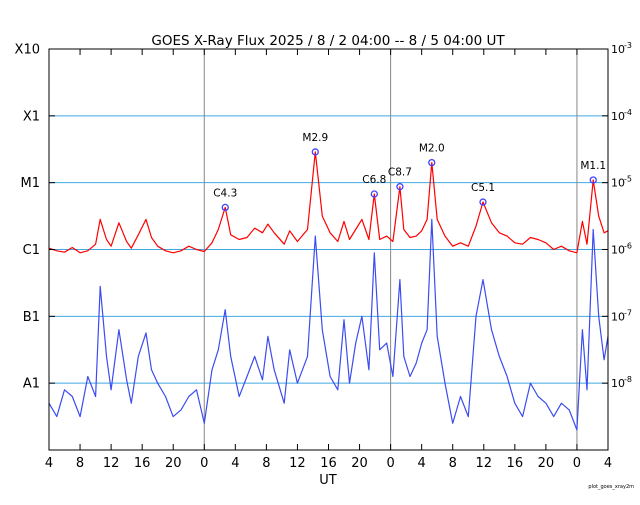 The width and height of the screenshot is (640, 505). Describe the element at coordinates (628, 45) in the screenshot. I see `y-tick-label-right-exponent: -3` at that location.